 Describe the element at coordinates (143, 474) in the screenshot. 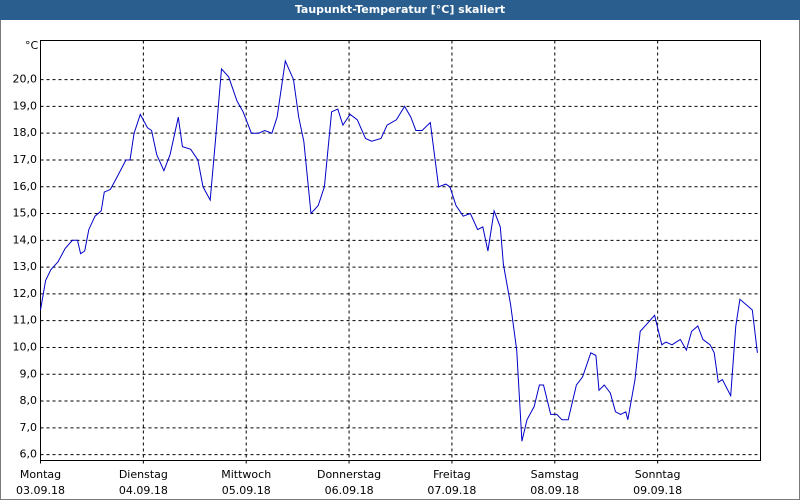

I see `x-tick-label: Dienstag` at that location.